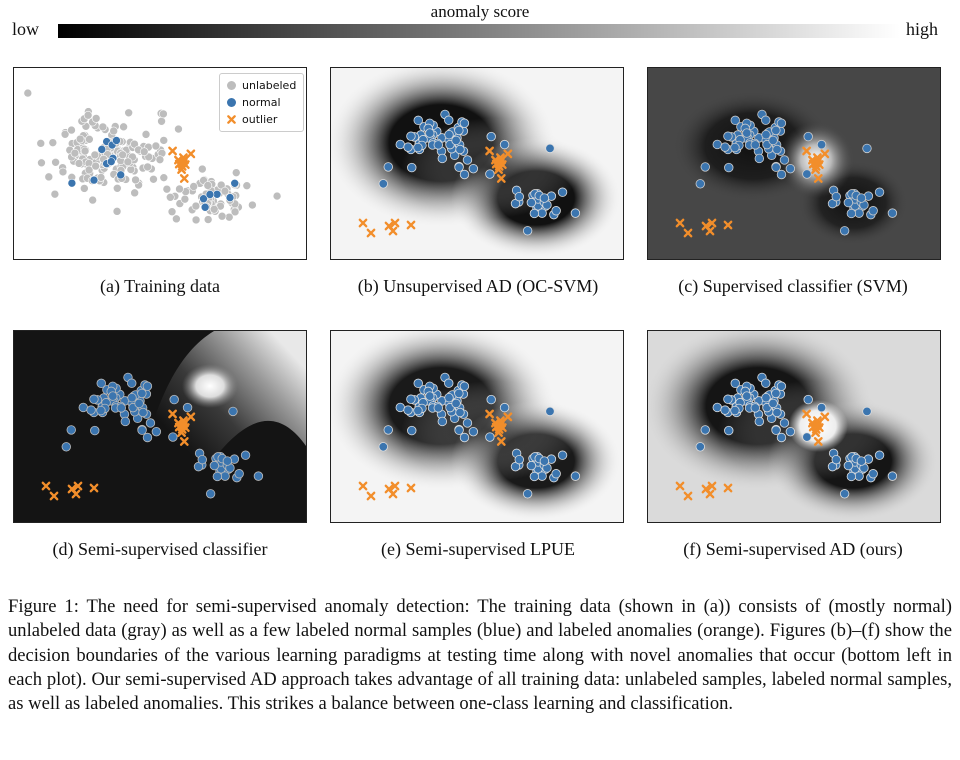  I want to click on panel-svm, so click(794, 163).